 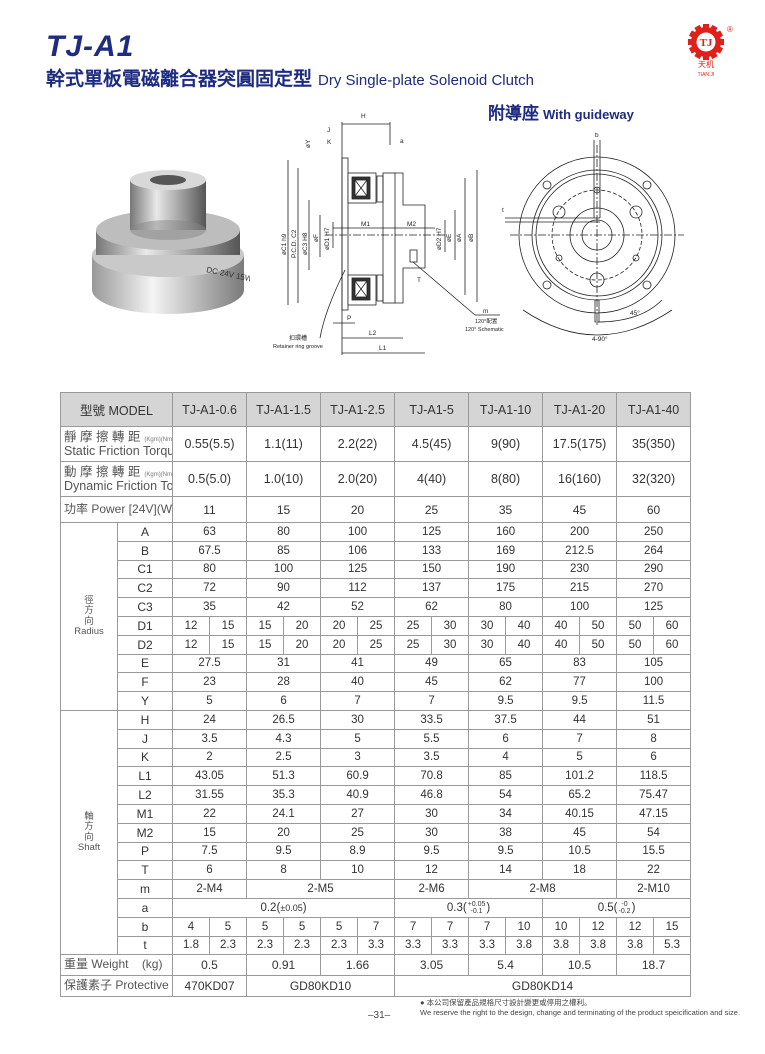 What do you see at coordinates (228, 625) in the screenshot?
I see `table-cell: 15` at bounding box center [228, 625].